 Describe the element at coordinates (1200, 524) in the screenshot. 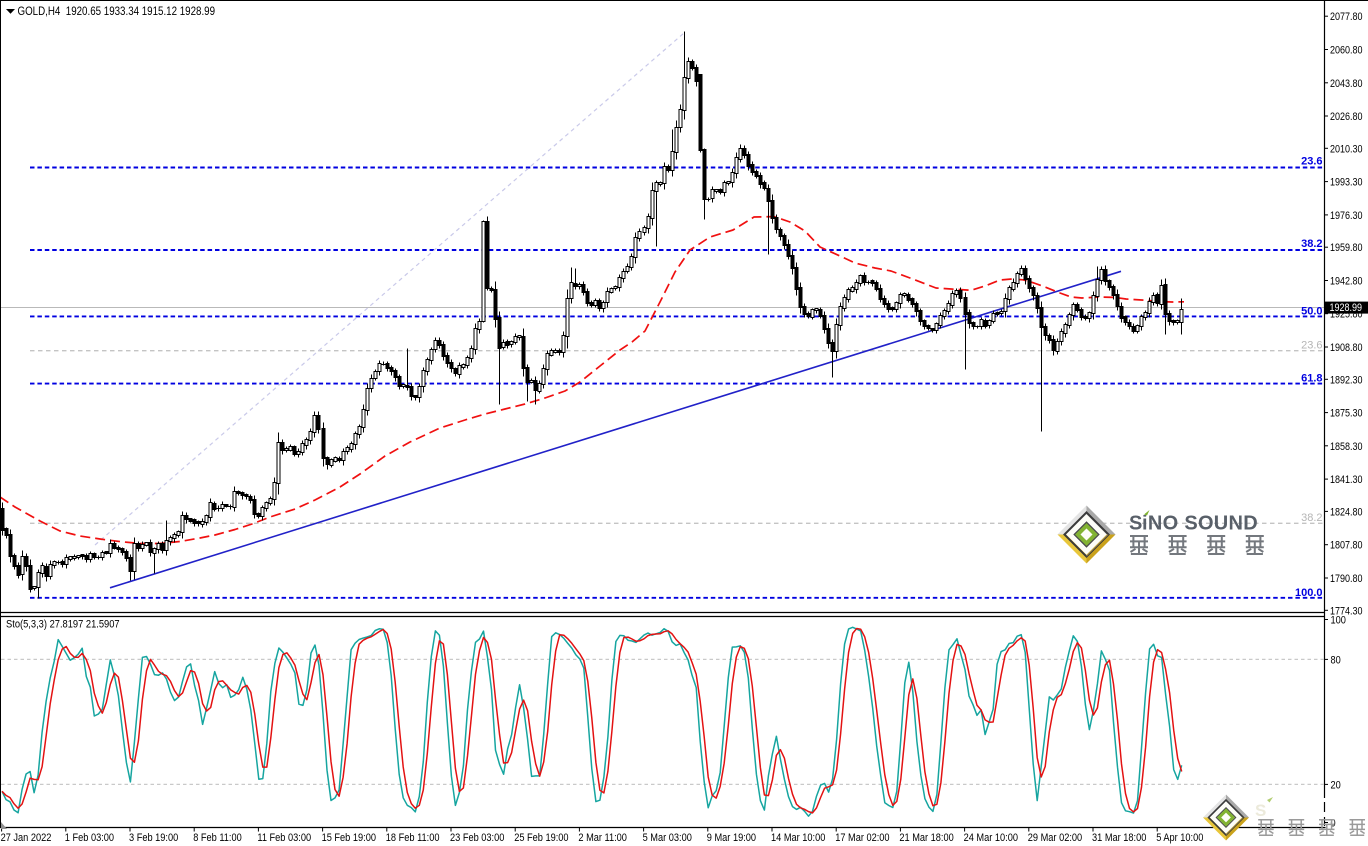

I see `svg-text: iNO SOUND` at that location.